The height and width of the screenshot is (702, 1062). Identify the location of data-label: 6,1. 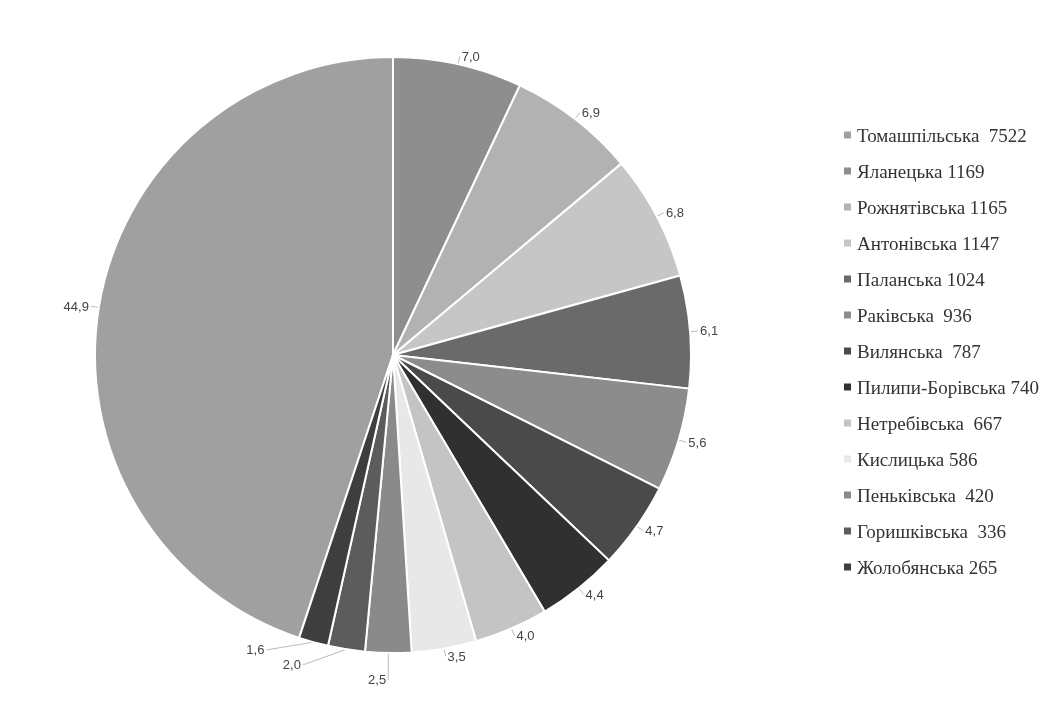
(709, 331).